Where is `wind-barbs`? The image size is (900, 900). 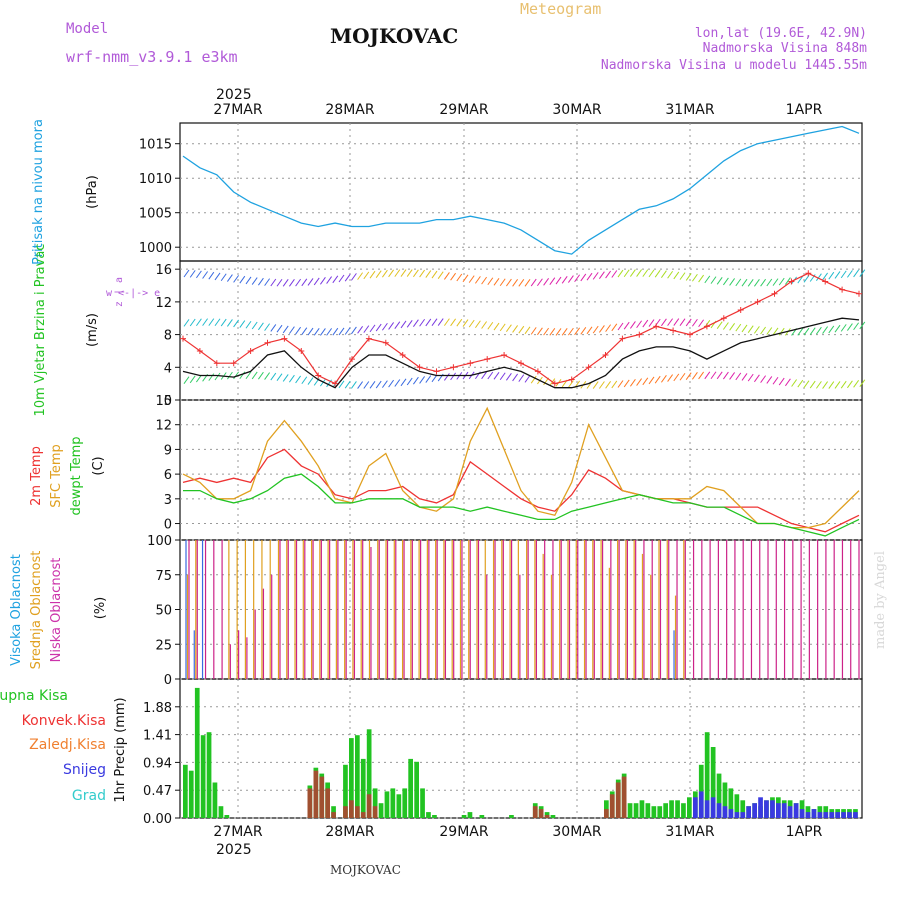
wind-barbs is located at coordinates (524, 329).